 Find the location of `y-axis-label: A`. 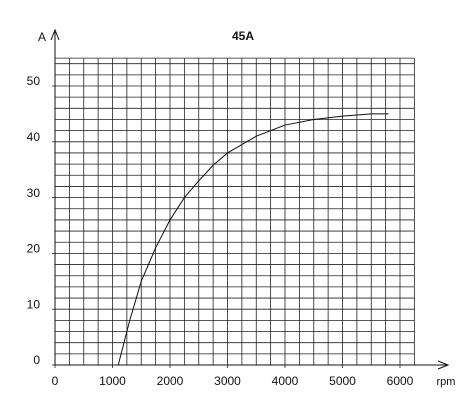

y-axis-label: A is located at coordinates (42, 37).